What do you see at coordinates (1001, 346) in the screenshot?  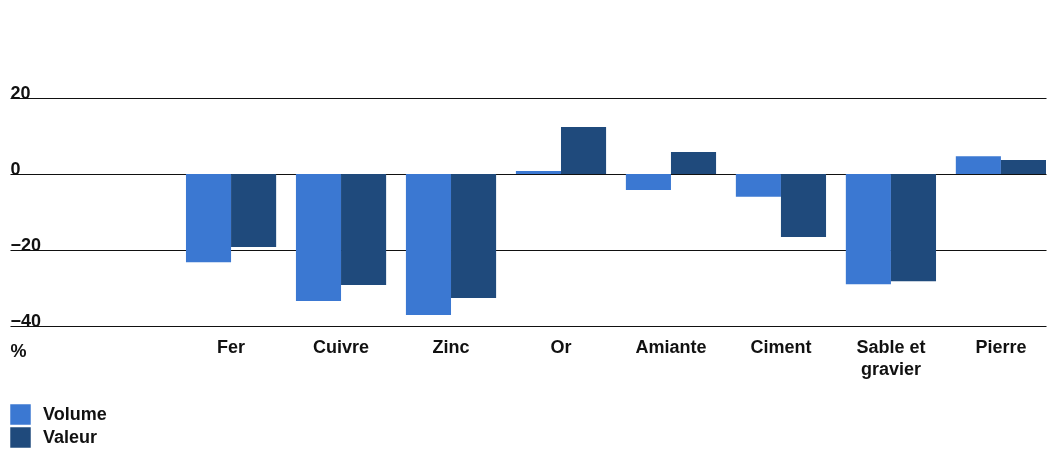 I see `x-tick-label: Pierre` at bounding box center [1001, 346].